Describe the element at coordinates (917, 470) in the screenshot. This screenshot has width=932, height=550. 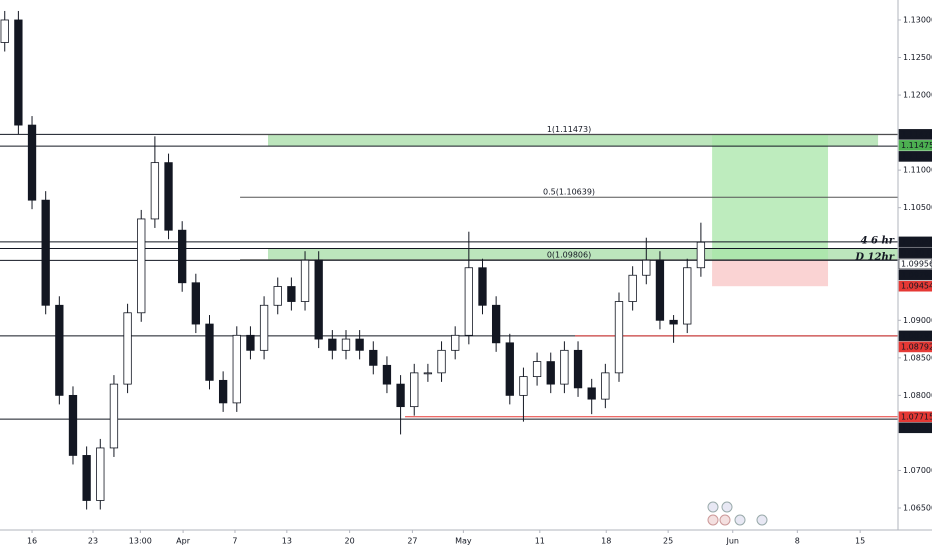
I see `y-tick-label: 1.07000` at that location.